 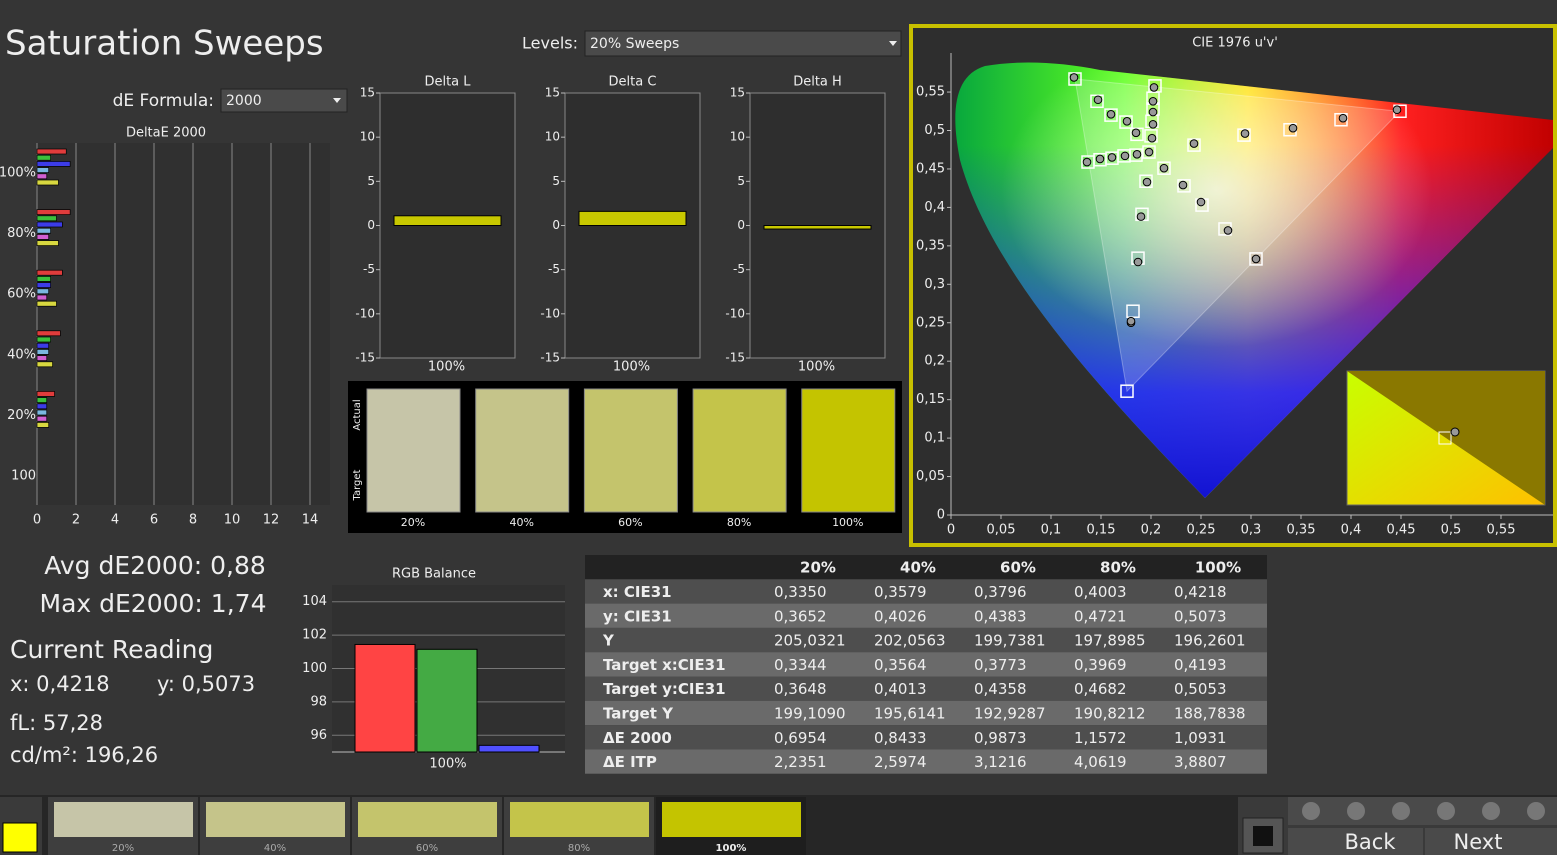 What do you see at coordinates (930, 245) in the screenshot?
I see `y-tick-label: 0,35` at bounding box center [930, 245].